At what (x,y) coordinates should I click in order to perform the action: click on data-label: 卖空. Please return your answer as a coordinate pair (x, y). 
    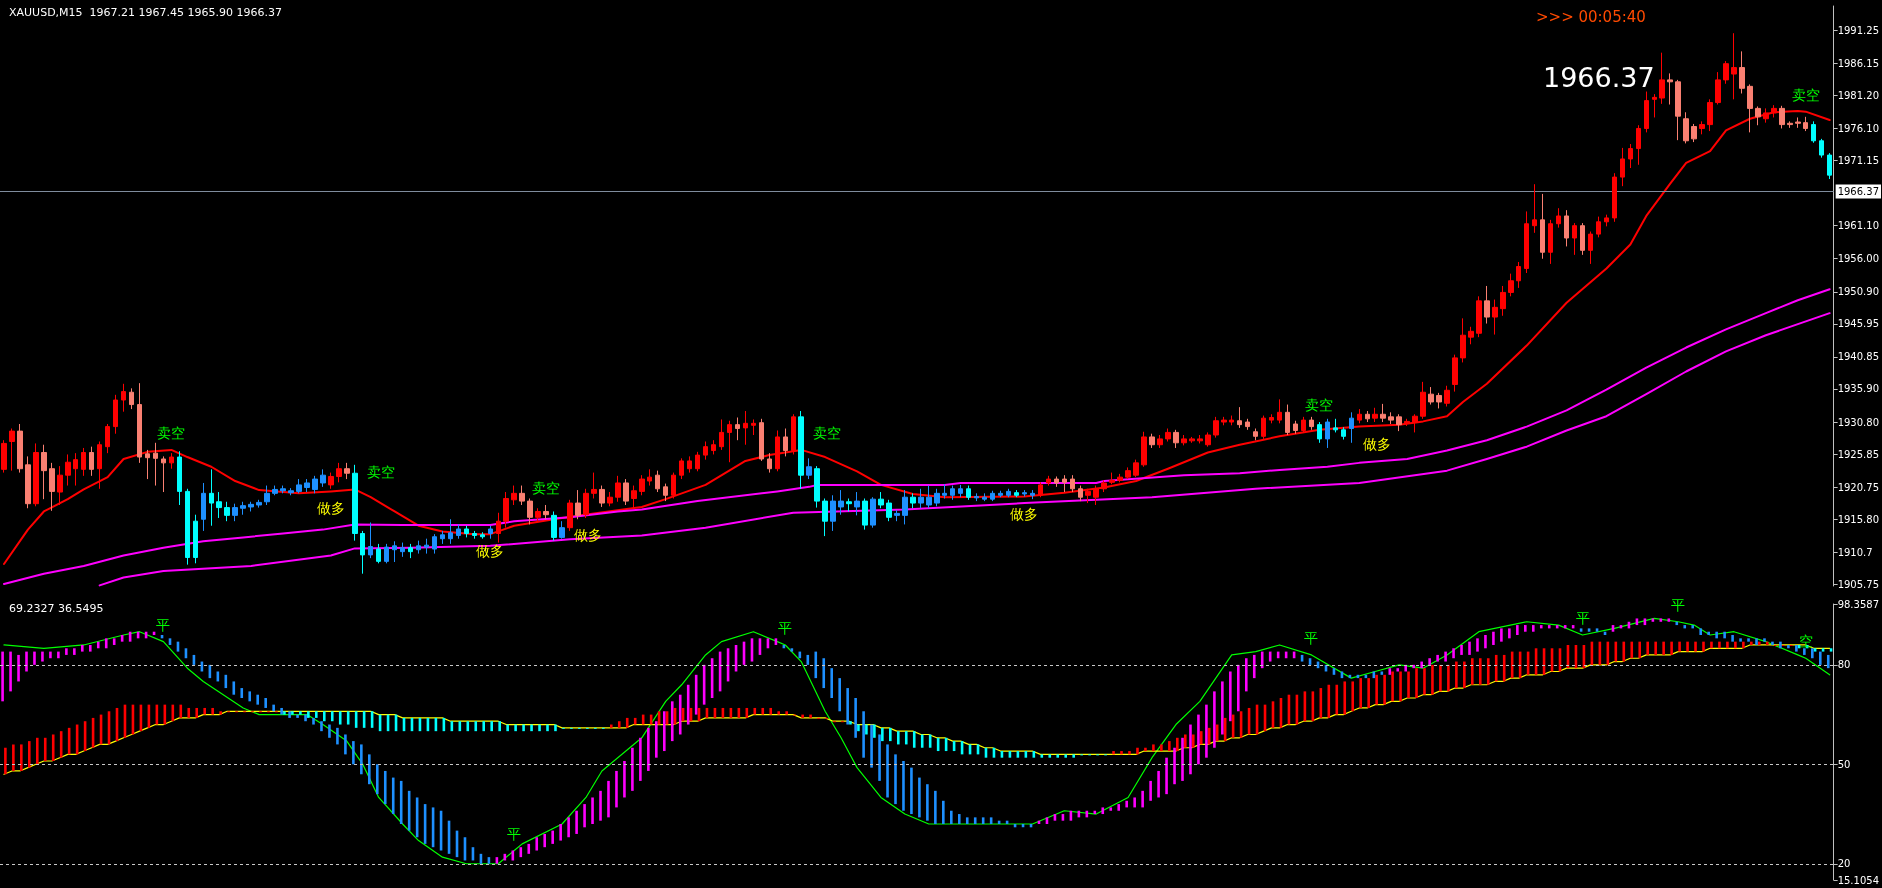
    Looking at the image, I should click on (380, 472).